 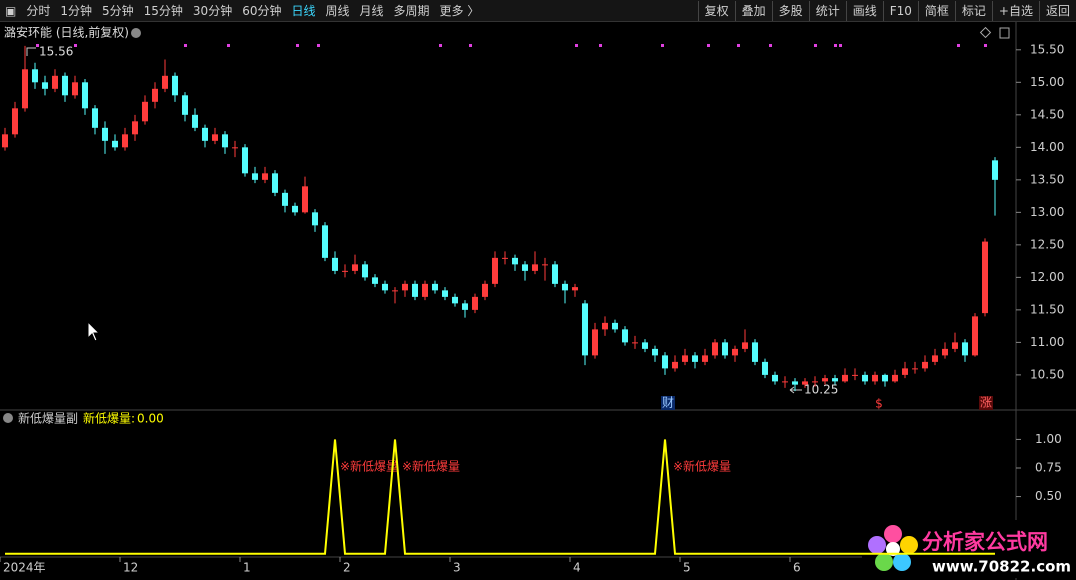 I want to click on y-tick-label: 11.50, so click(x=1047, y=309).